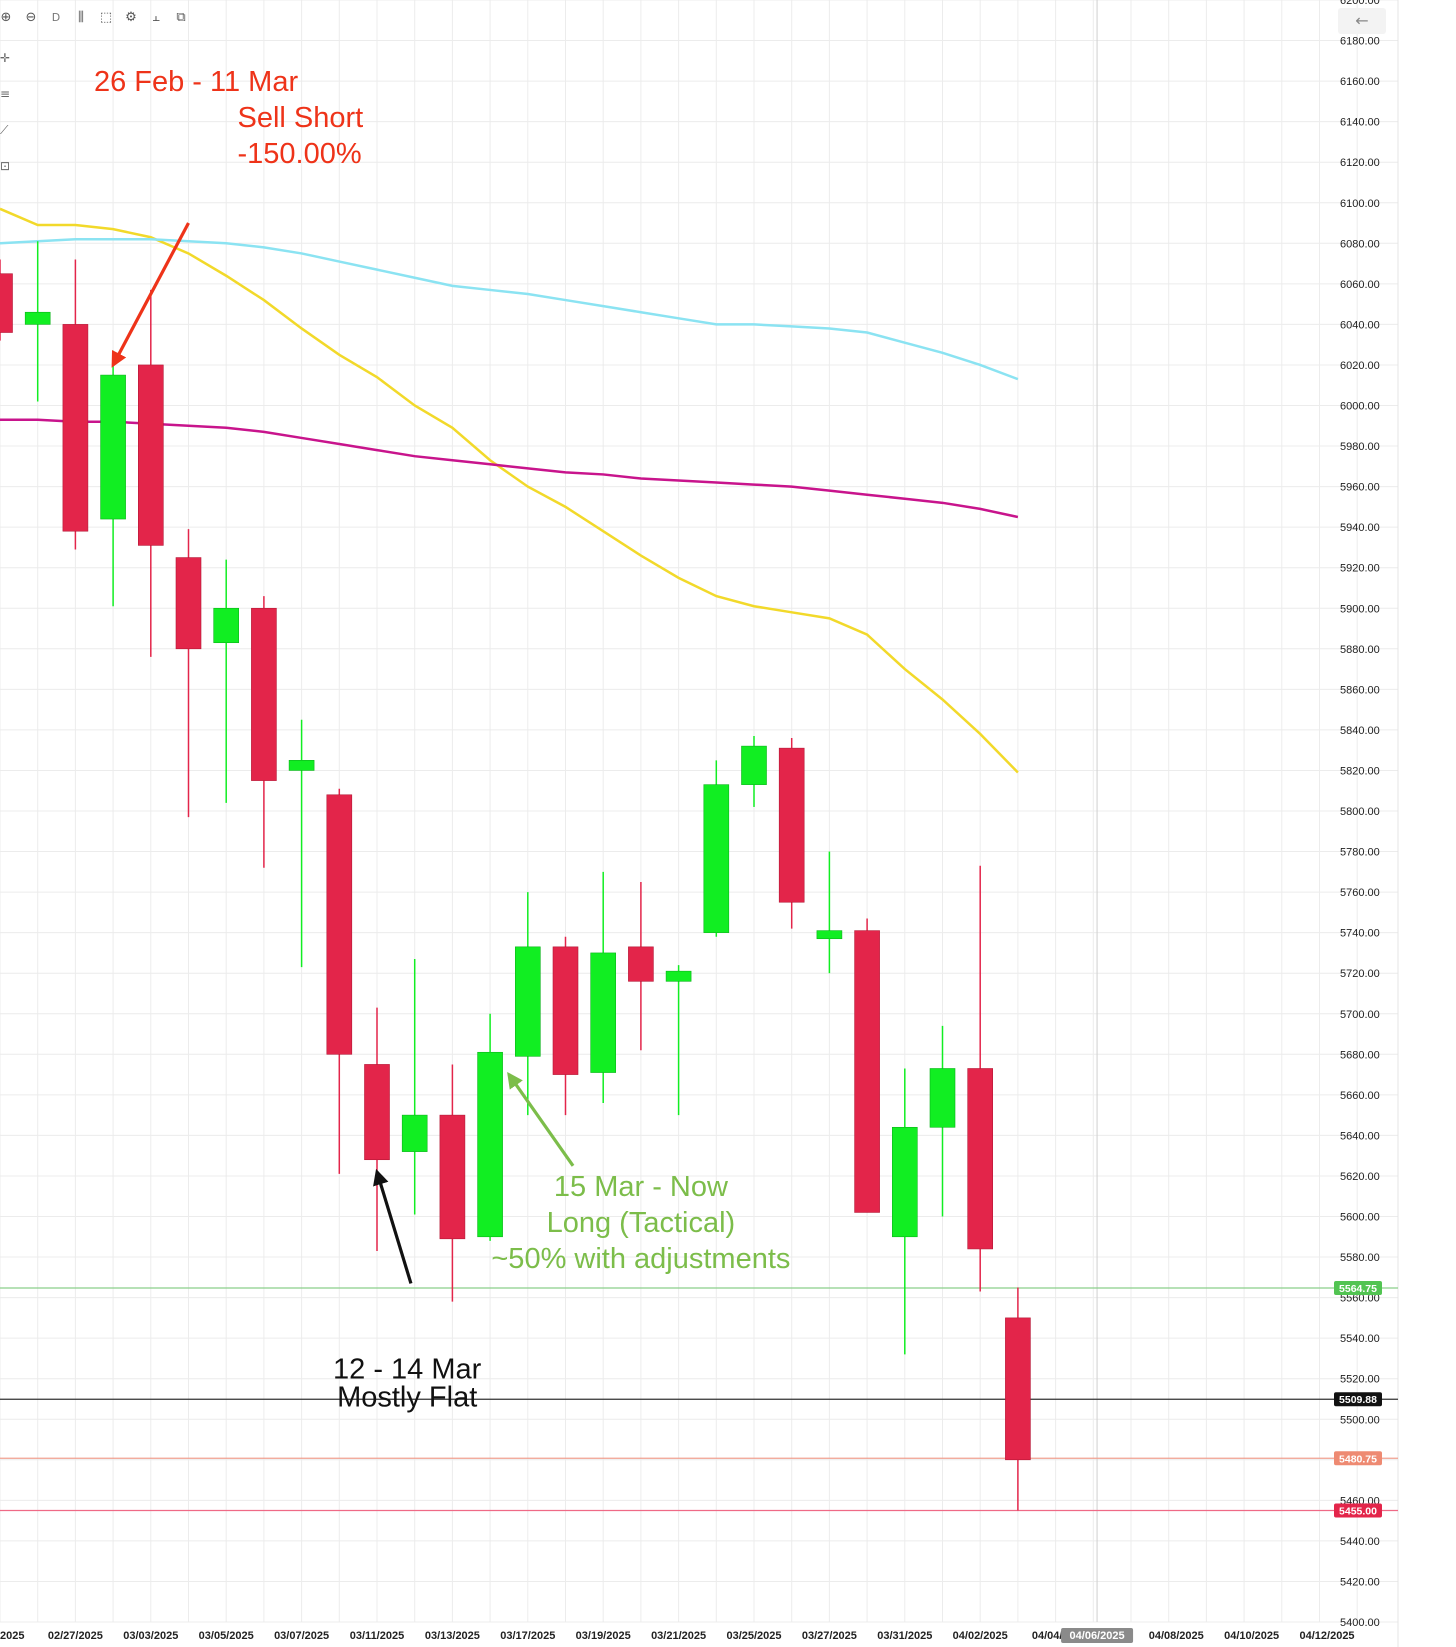  Describe the element at coordinates (106, 17) in the screenshot. I see `select-box-icon: ⬚` at that location.